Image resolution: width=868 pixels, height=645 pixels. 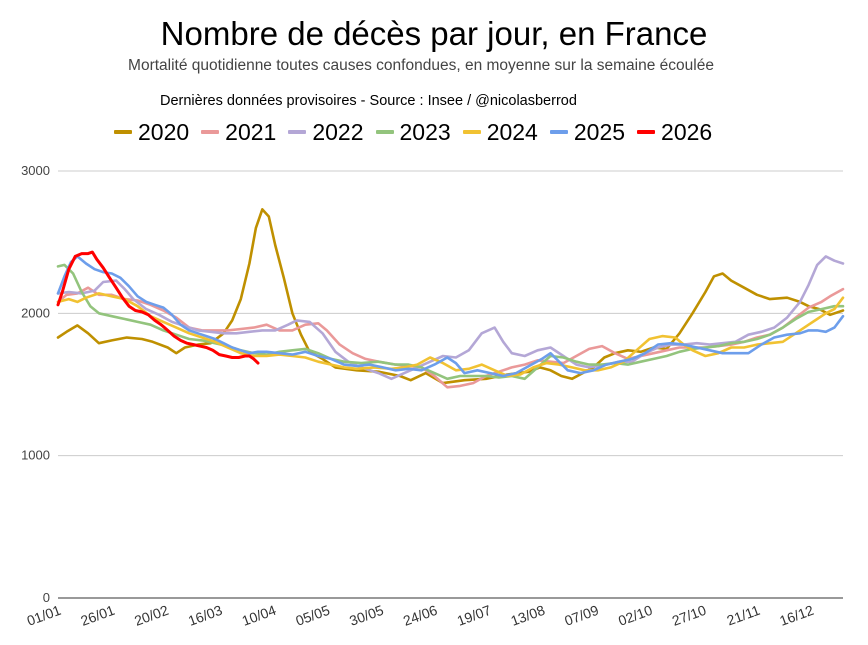 What do you see at coordinates (434, 33) in the screenshot?
I see `chart-title: Nombre de décès par jour, en France` at bounding box center [434, 33].